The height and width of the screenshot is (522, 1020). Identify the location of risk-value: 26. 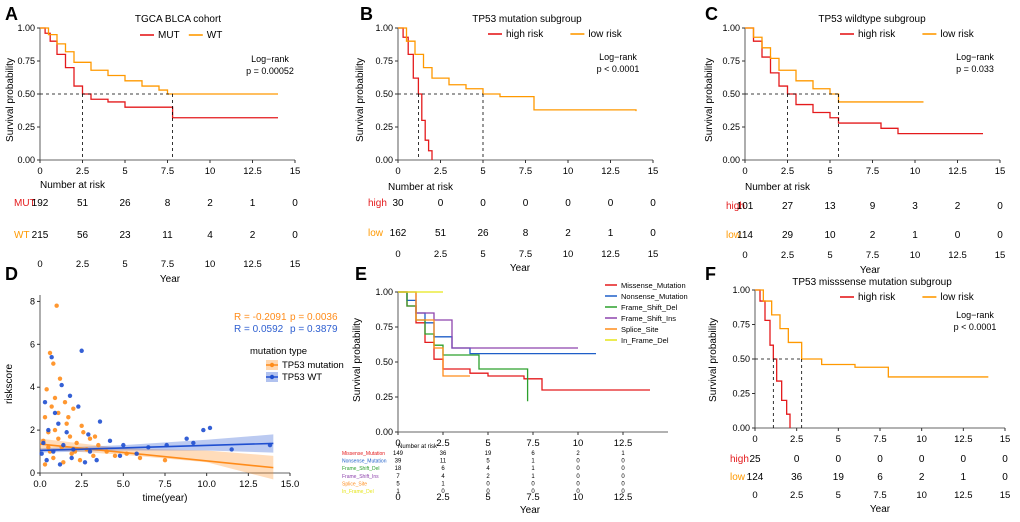
(483, 233).